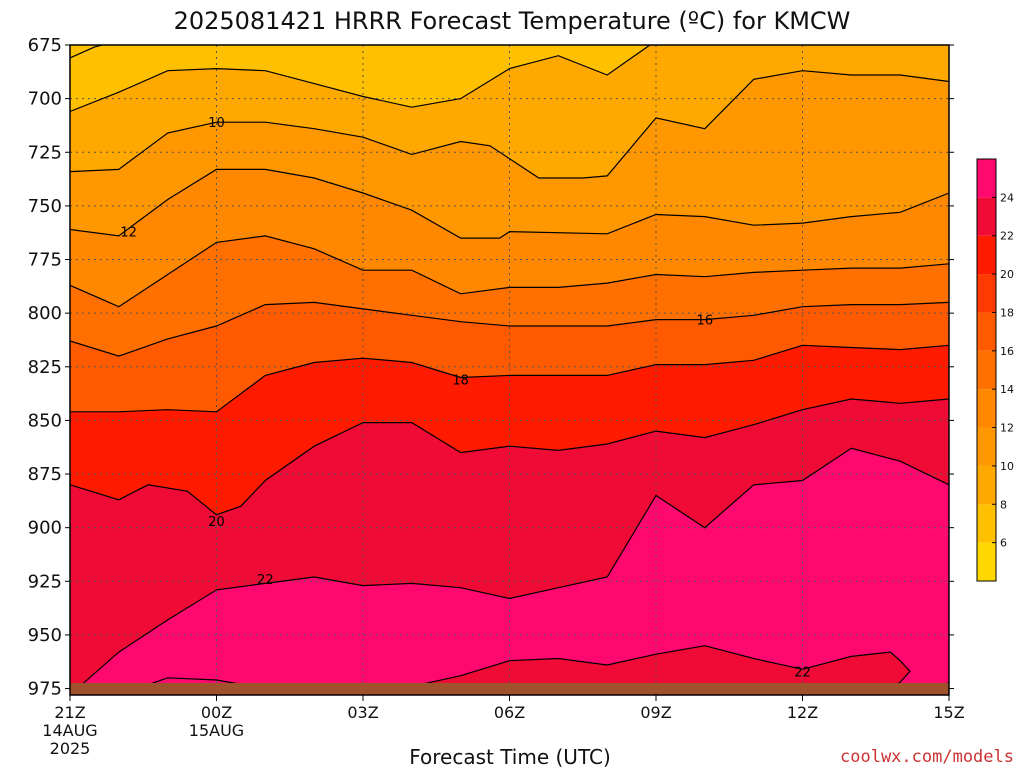 Image resolution: width=1024 pixels, height=768 pixels. Describe the element at coordinates (1007, 389) in the screenshot. I see `colorbar-label-14: 14` at that location.